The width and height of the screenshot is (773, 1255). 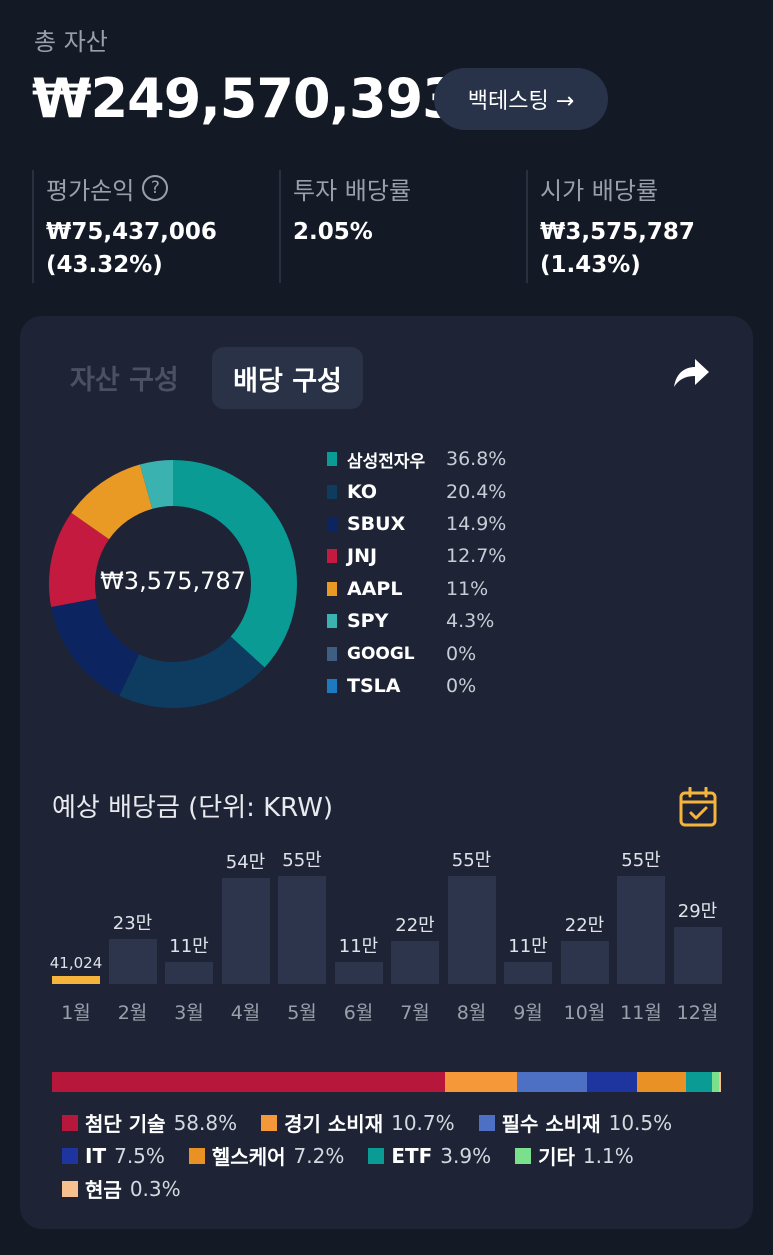 I want to click on sector-pct: 58.8%, so click(x=205, y=1122).